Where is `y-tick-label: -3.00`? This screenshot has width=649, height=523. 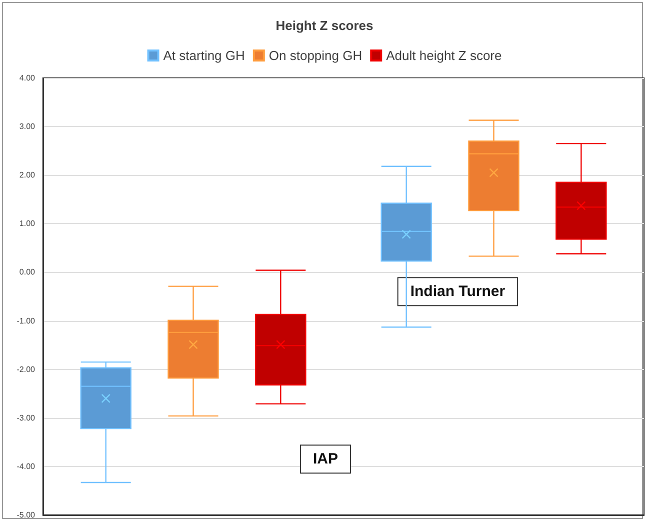
y-tick-label: -3.00 is located at coordinates (26, 417).